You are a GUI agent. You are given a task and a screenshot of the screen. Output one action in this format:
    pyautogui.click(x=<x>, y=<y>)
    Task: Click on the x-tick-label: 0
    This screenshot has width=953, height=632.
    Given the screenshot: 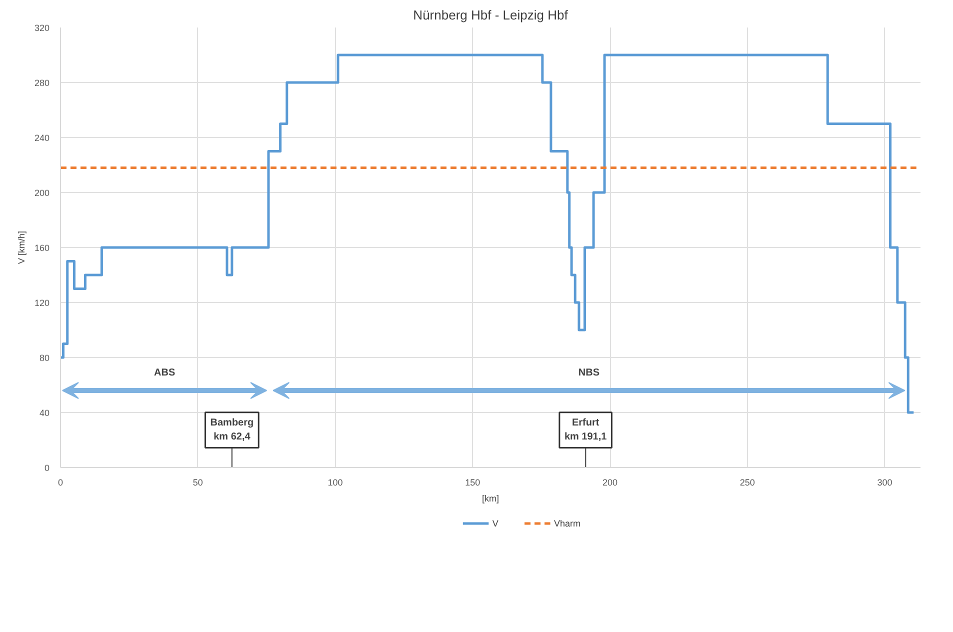 What is the action you would take?
    pyautogui.click(x=61, y=483)
    